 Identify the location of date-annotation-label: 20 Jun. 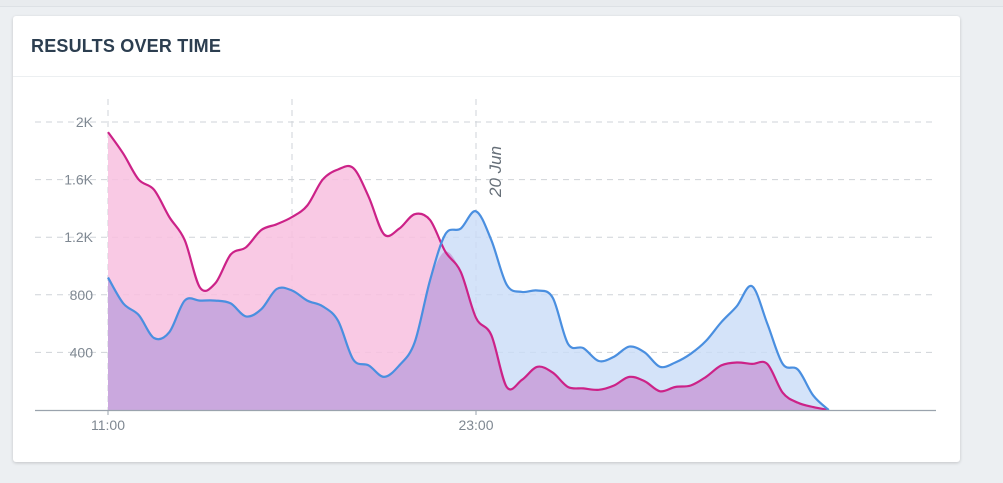
(495, 172).